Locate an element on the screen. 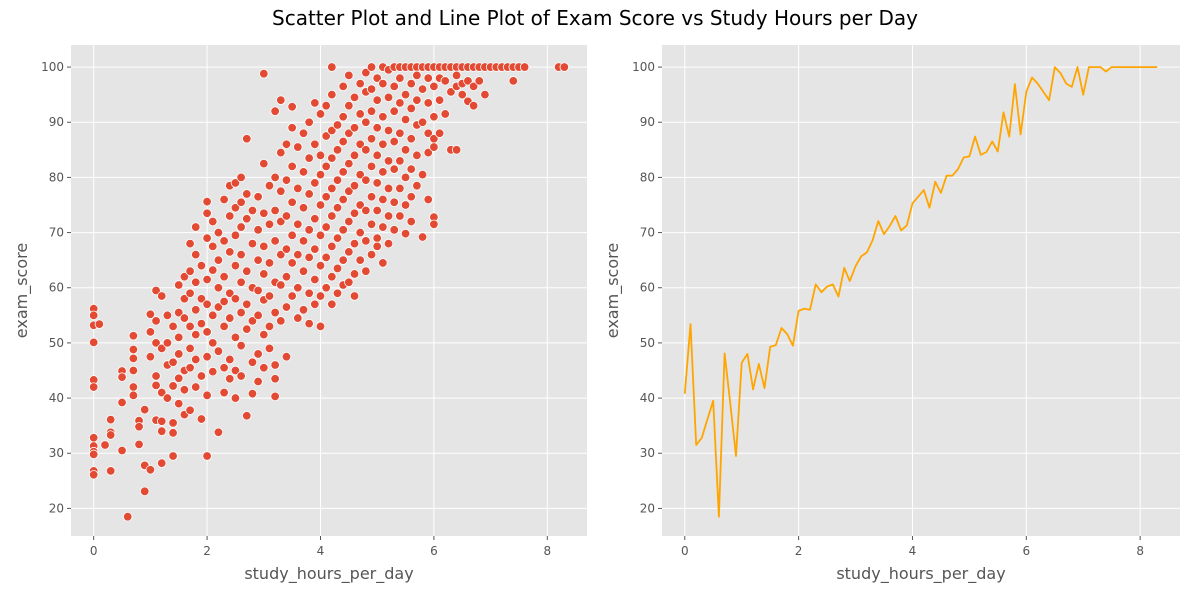  y-tick-label: 70 is located at coordinates (647, 233).